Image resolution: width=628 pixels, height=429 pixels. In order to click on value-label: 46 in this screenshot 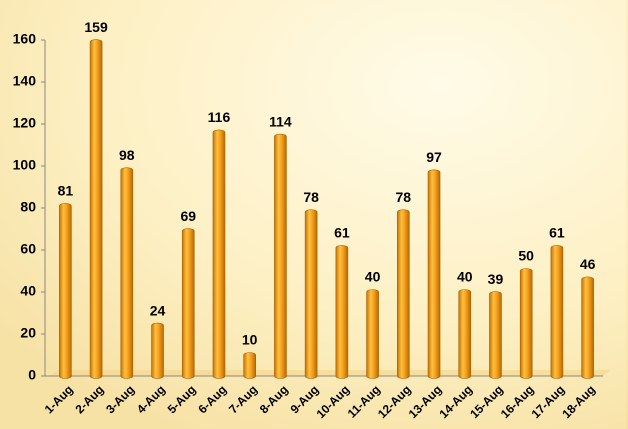, I will do `click(588, 264)`.